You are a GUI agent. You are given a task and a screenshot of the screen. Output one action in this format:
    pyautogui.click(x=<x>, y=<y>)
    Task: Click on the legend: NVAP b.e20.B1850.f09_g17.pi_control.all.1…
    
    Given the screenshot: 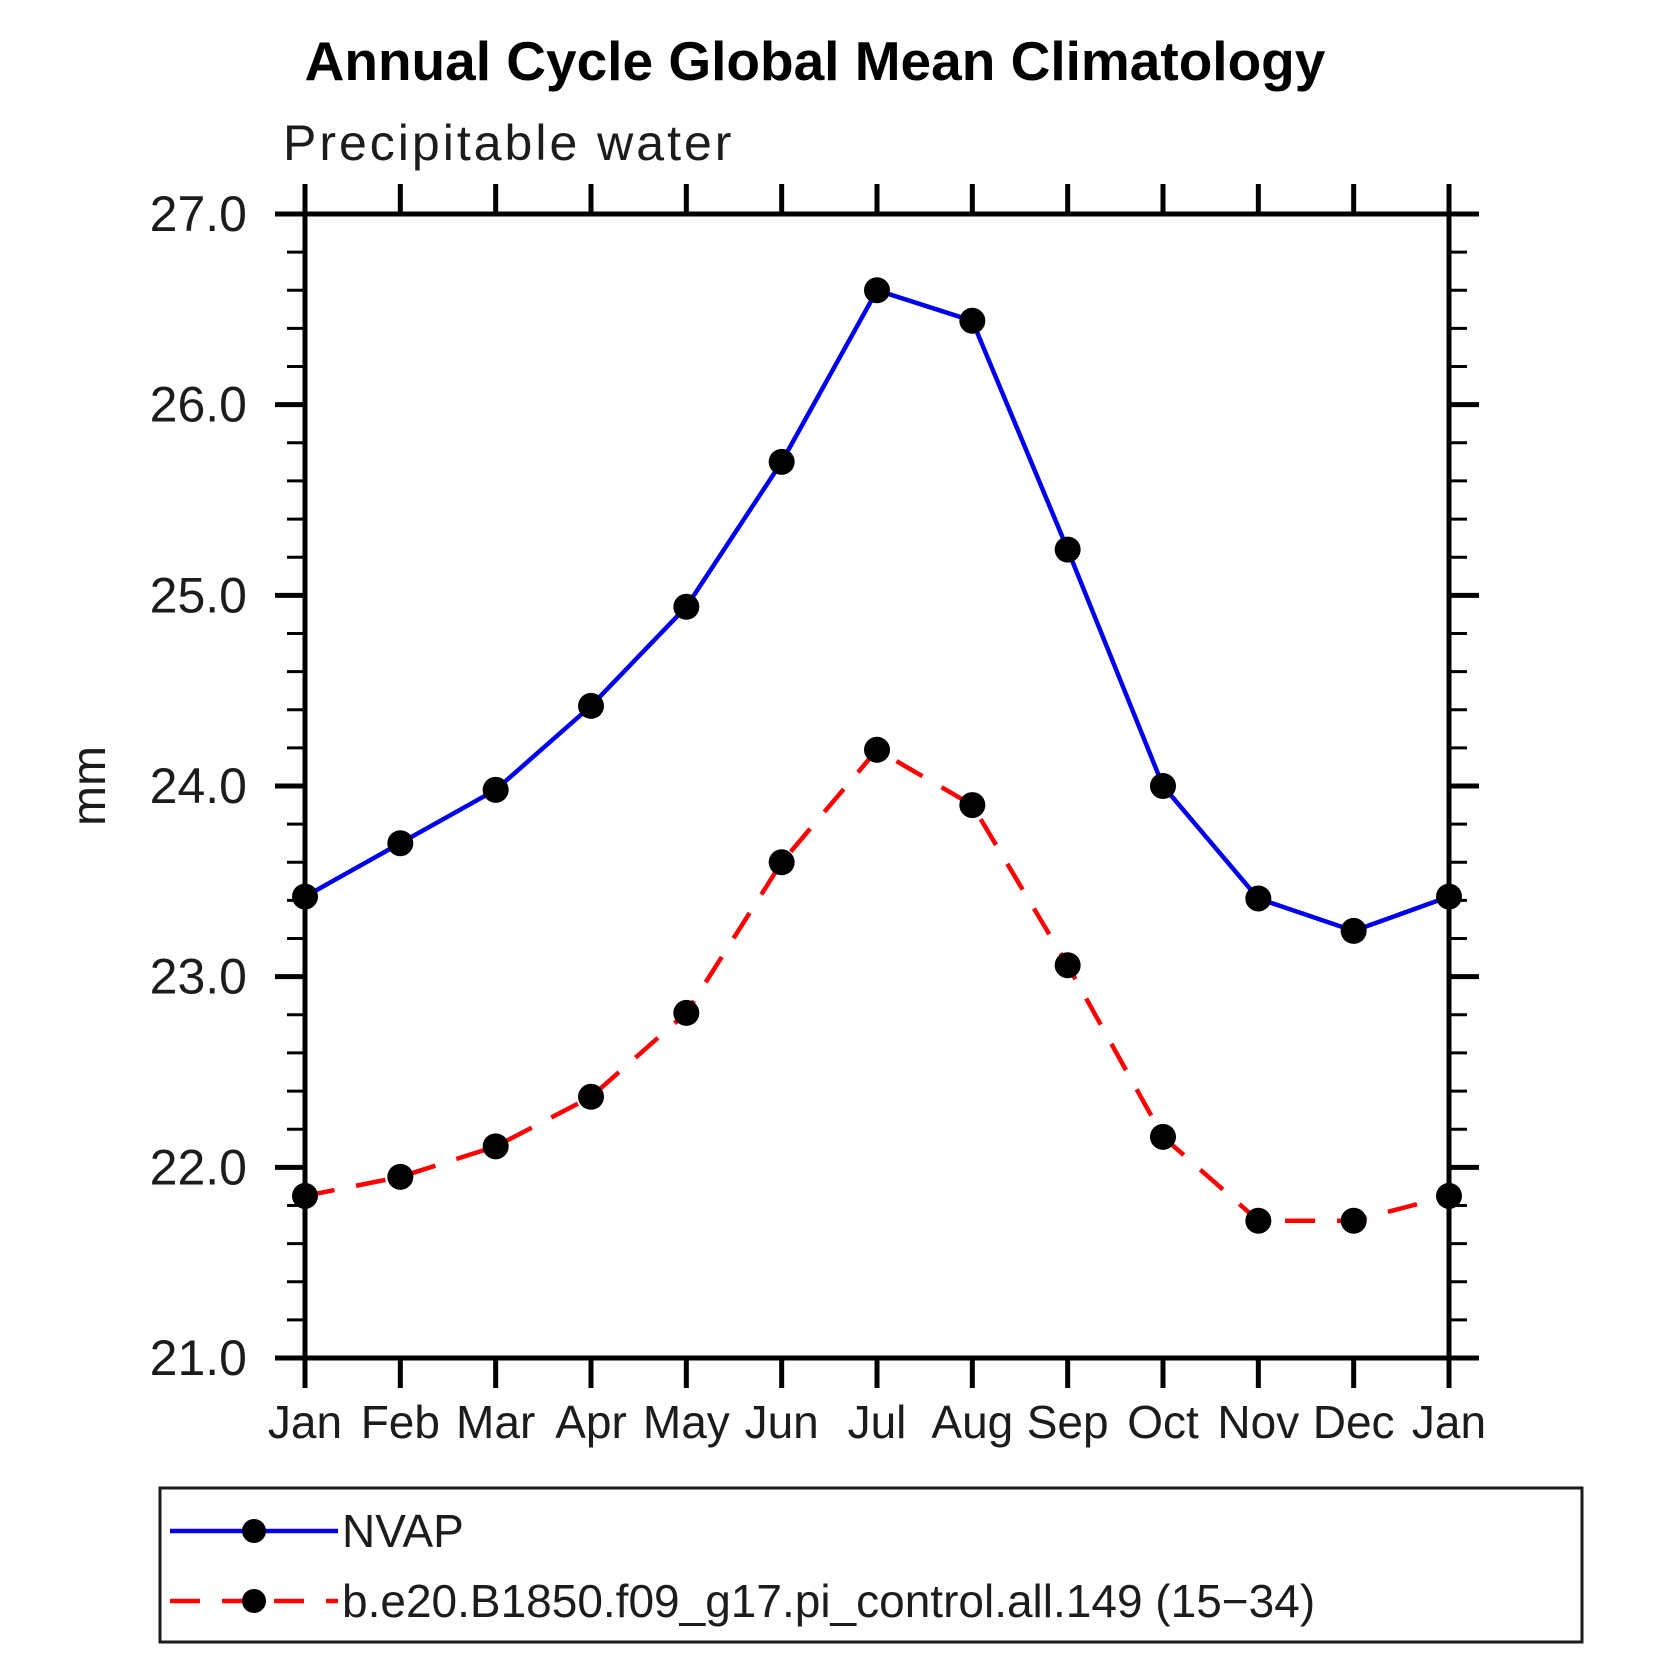 What is the action you would take?
    pyautogui.click(x=871, y=1565)
    